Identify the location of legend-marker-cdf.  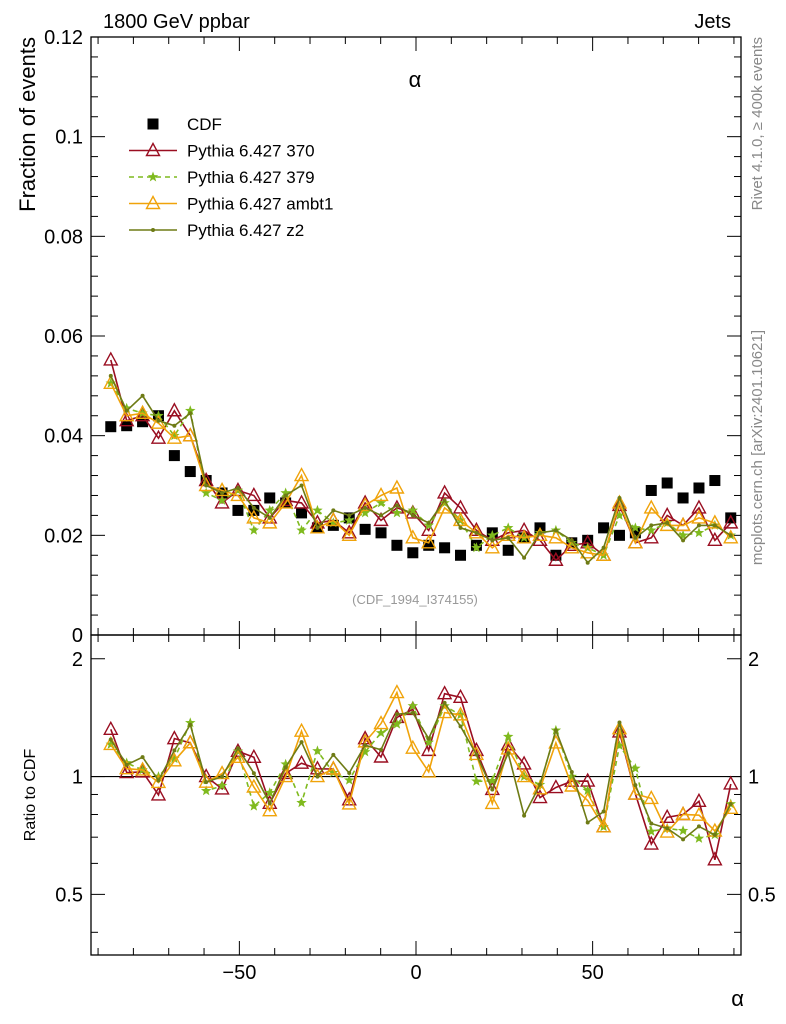
(153, 124).